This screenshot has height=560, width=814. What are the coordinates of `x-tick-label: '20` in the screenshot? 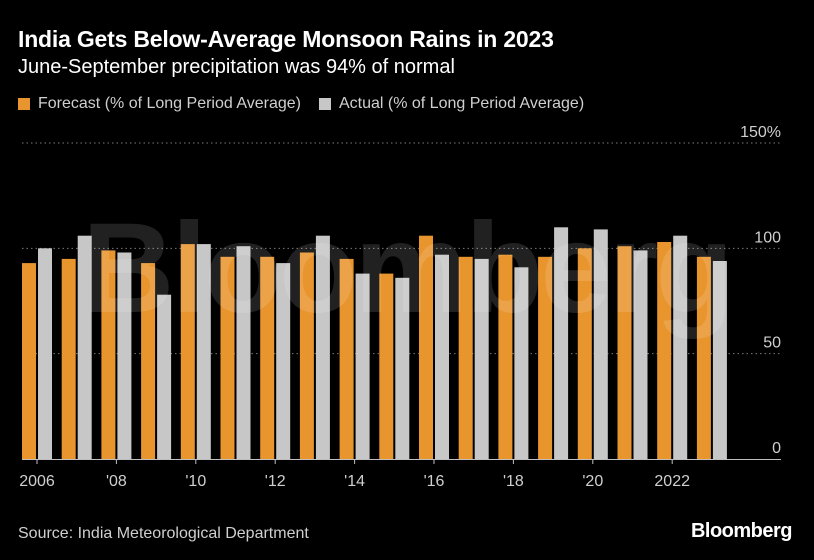 It's located at (592, 481).